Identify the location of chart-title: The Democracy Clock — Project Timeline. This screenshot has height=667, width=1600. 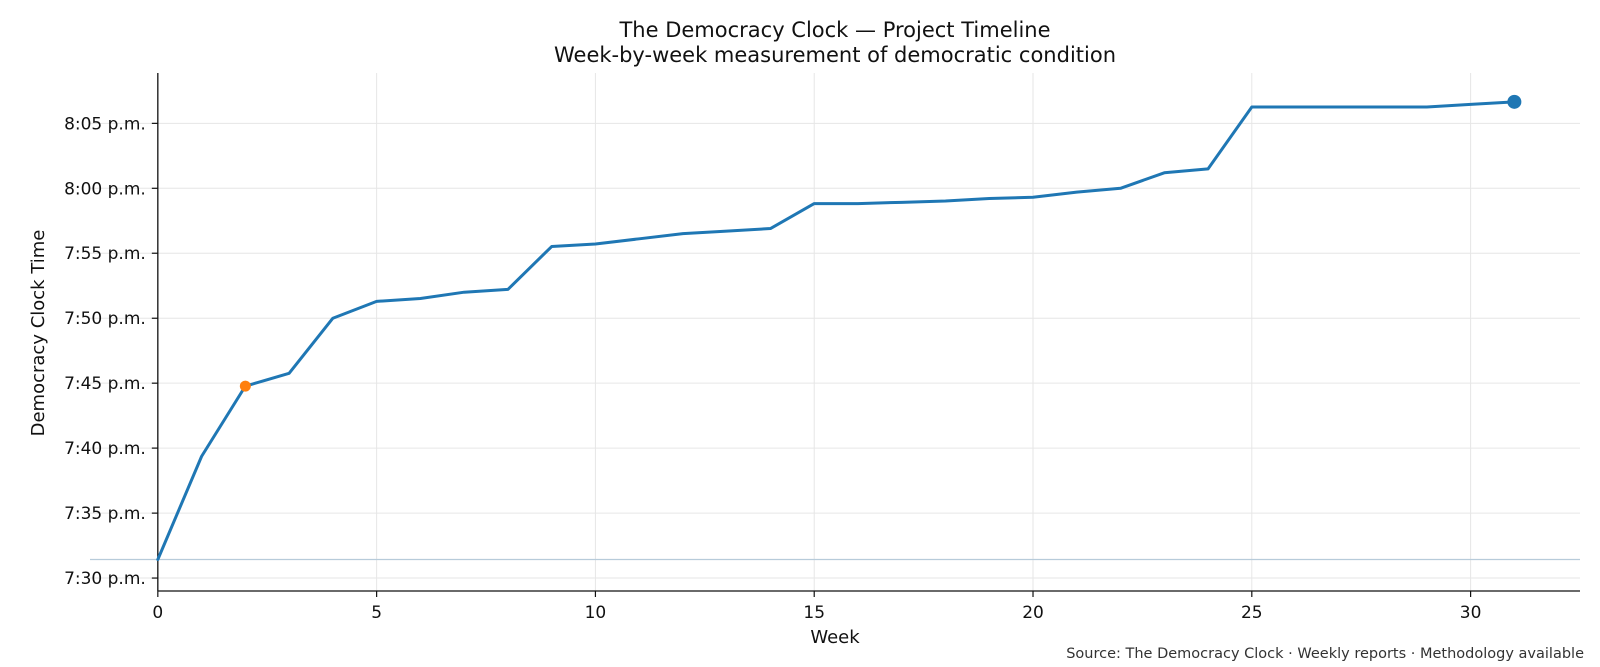
(834, 30).